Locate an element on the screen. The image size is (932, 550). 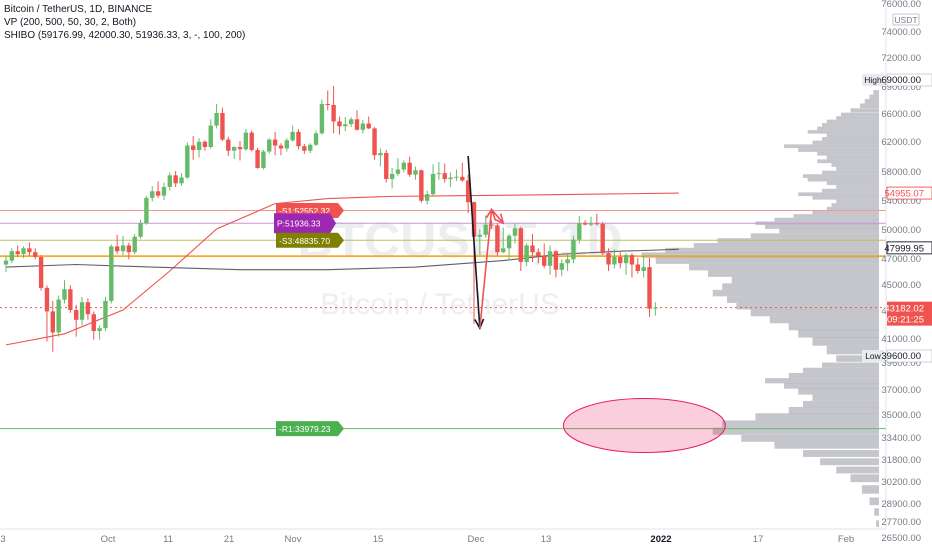
symbol-title: Bitcoin / TetherUS, 1D, BINANCE is located at coordinates (78, 9).